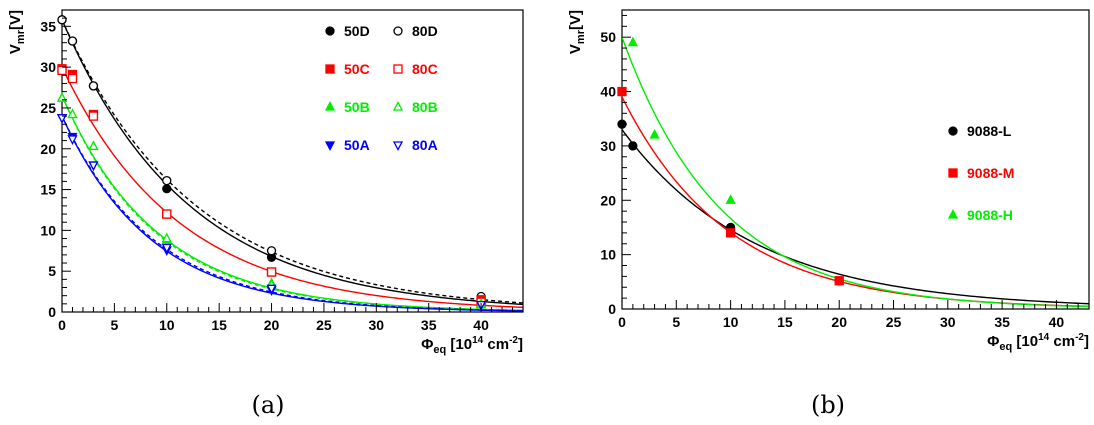  What do you see at coordinates (459, 344) in the screenshot?
I see `x-axis-unit-a: [10` at bounding box center [459, 344].